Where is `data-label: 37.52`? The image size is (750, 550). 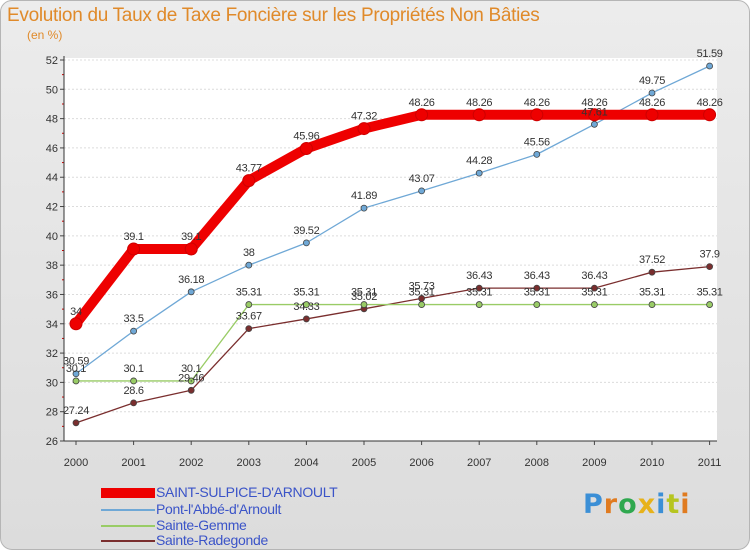 data-label: 37.52 is located at coordinates (652, 260).